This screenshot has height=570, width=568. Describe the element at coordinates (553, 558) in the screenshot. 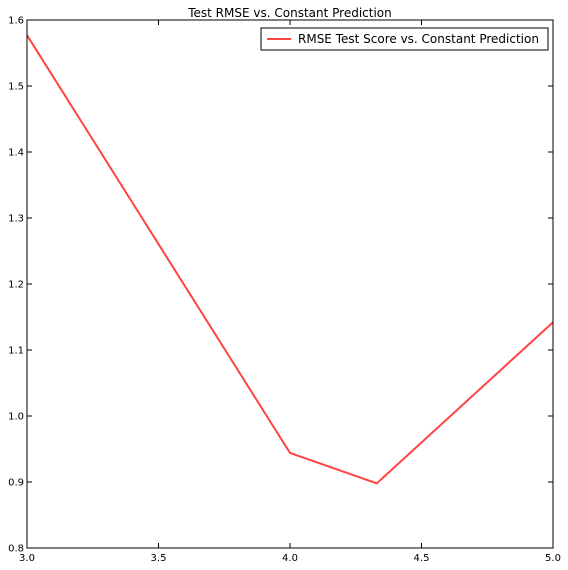

I see `x-tick-label: 5.0` at that location.